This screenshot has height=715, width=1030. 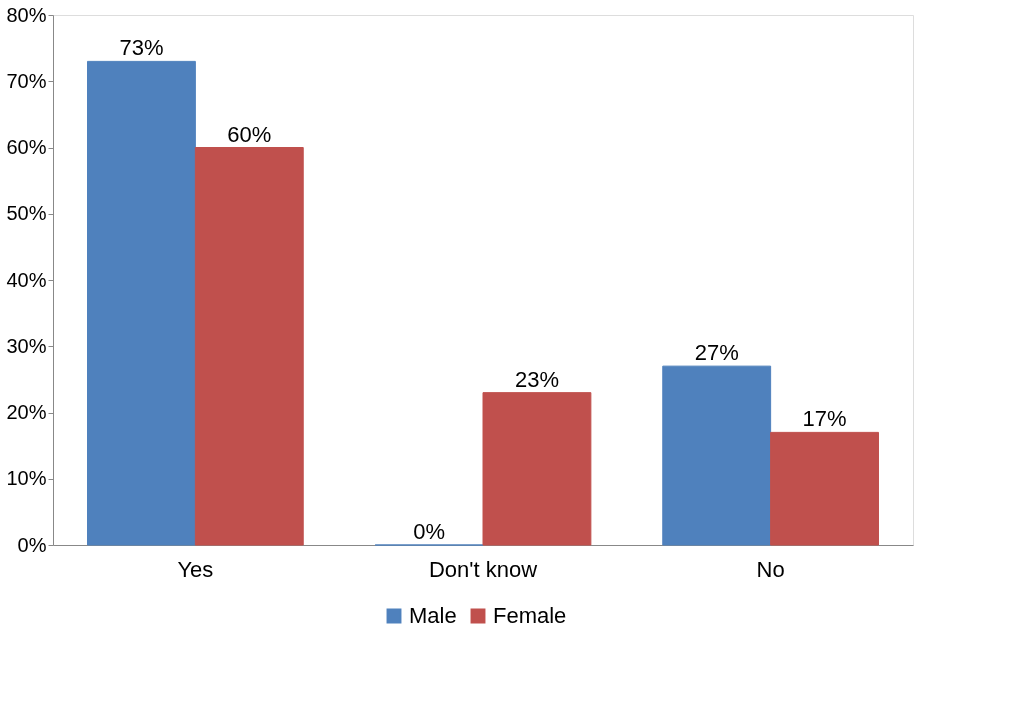 What do you see at coordinates (26, 213) in the screenshot?
I see `y-tick-label: 50%` at bounding box center [26, 213].